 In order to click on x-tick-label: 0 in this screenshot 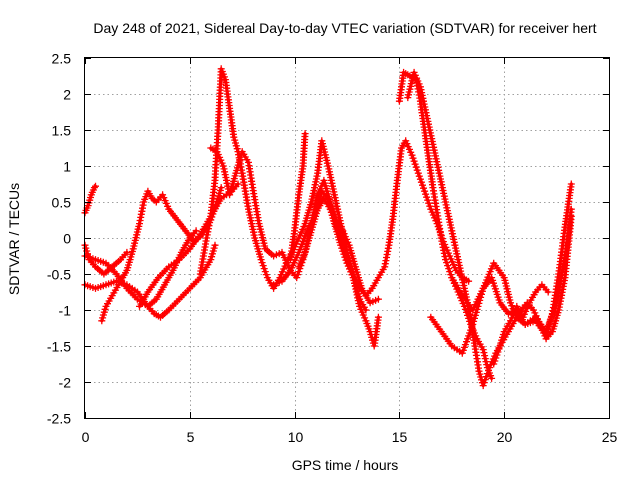, I will do `click(86, 437)`.